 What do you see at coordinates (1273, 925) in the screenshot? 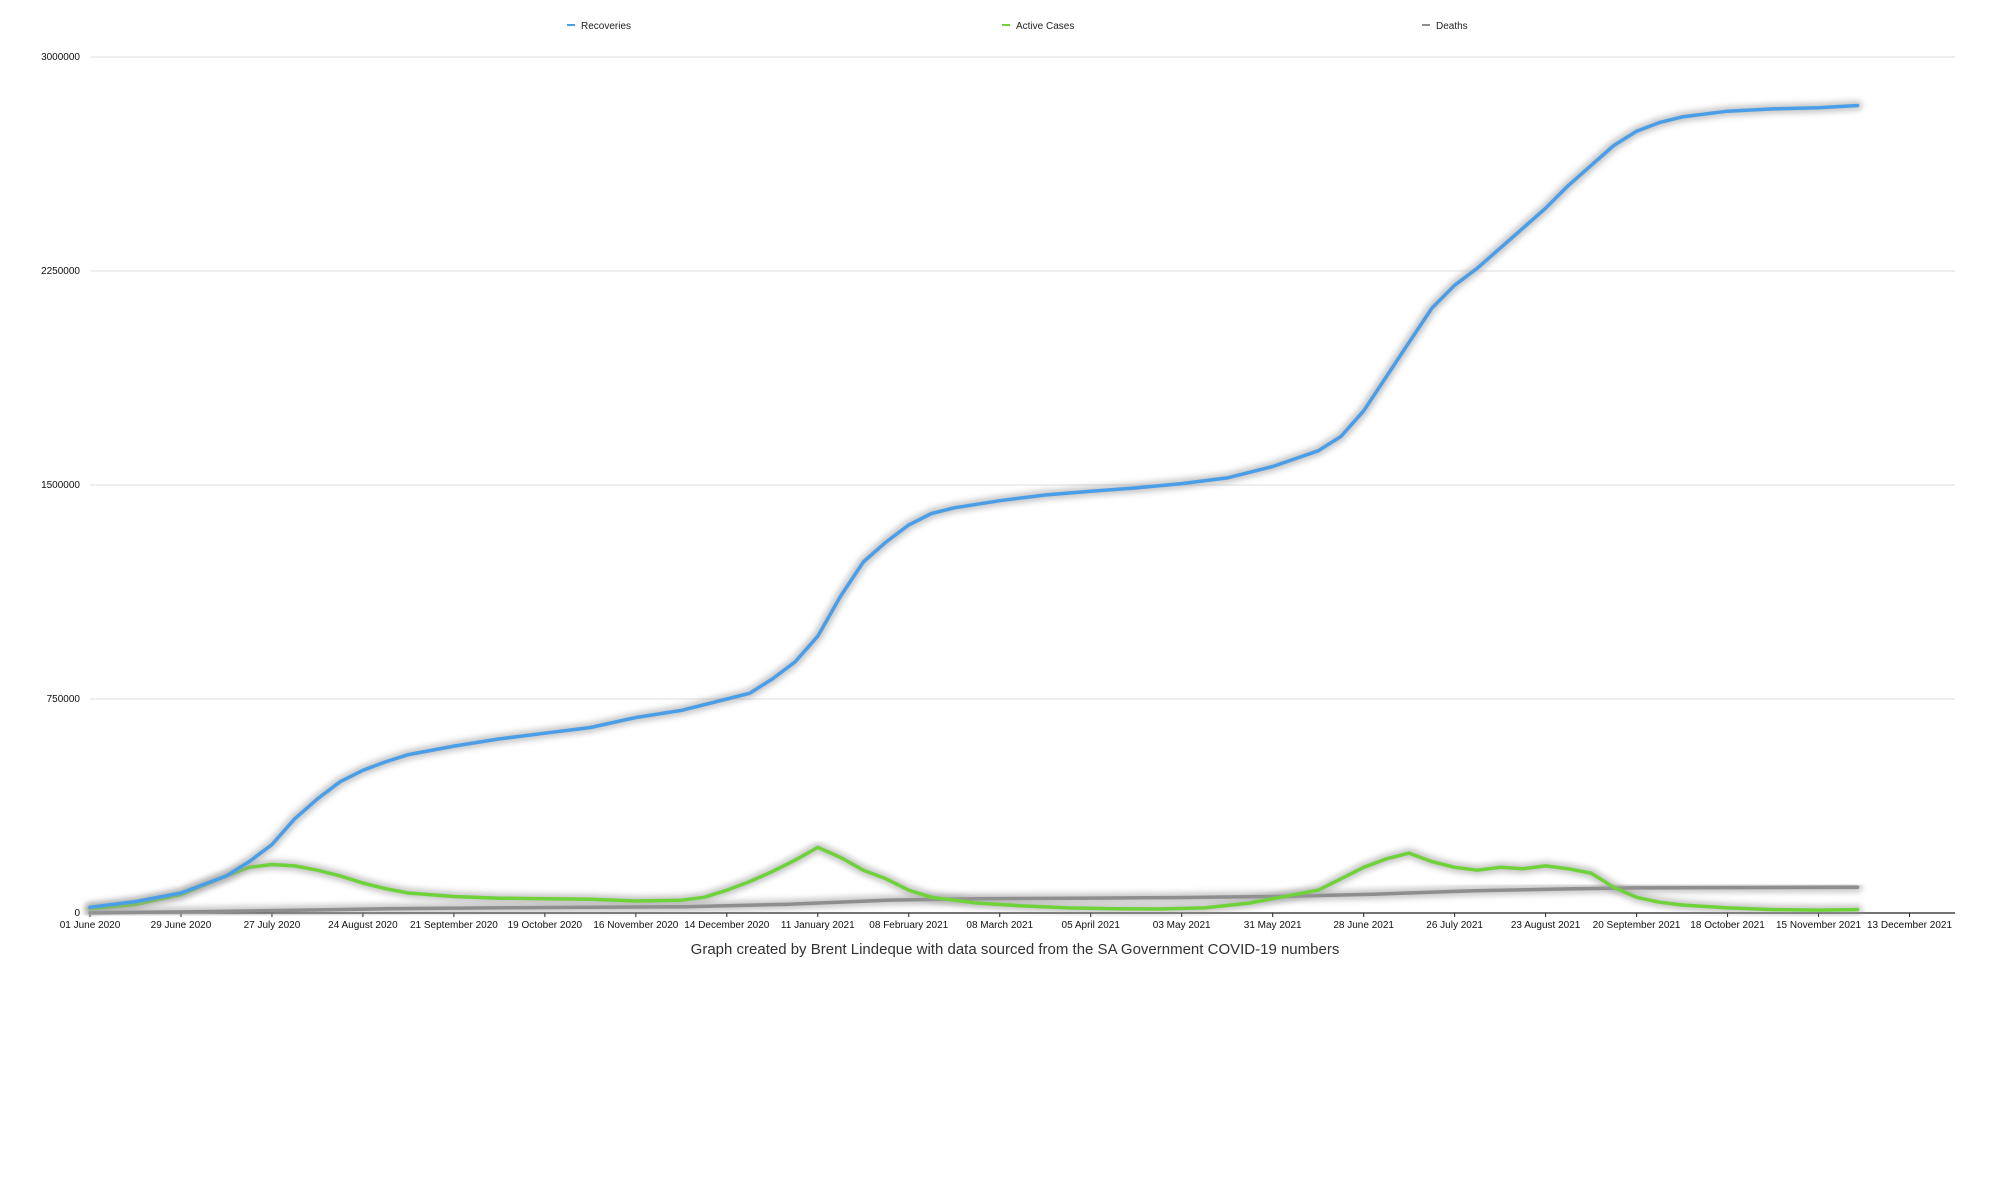
I see `x-tick-label: 31 May 2021` at bounding box center [1273, 925].